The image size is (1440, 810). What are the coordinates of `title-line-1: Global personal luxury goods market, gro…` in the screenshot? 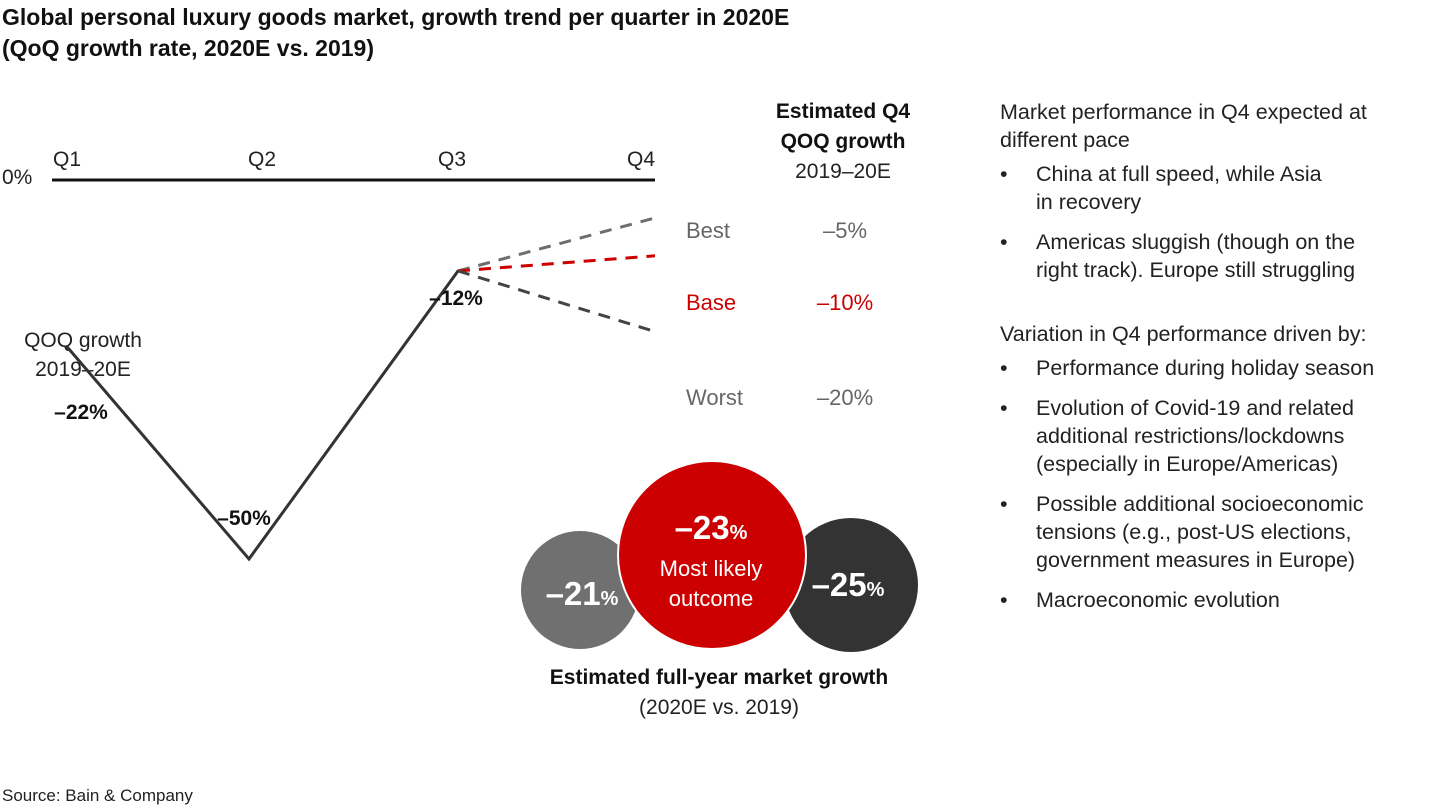 It's located at (396, 17).